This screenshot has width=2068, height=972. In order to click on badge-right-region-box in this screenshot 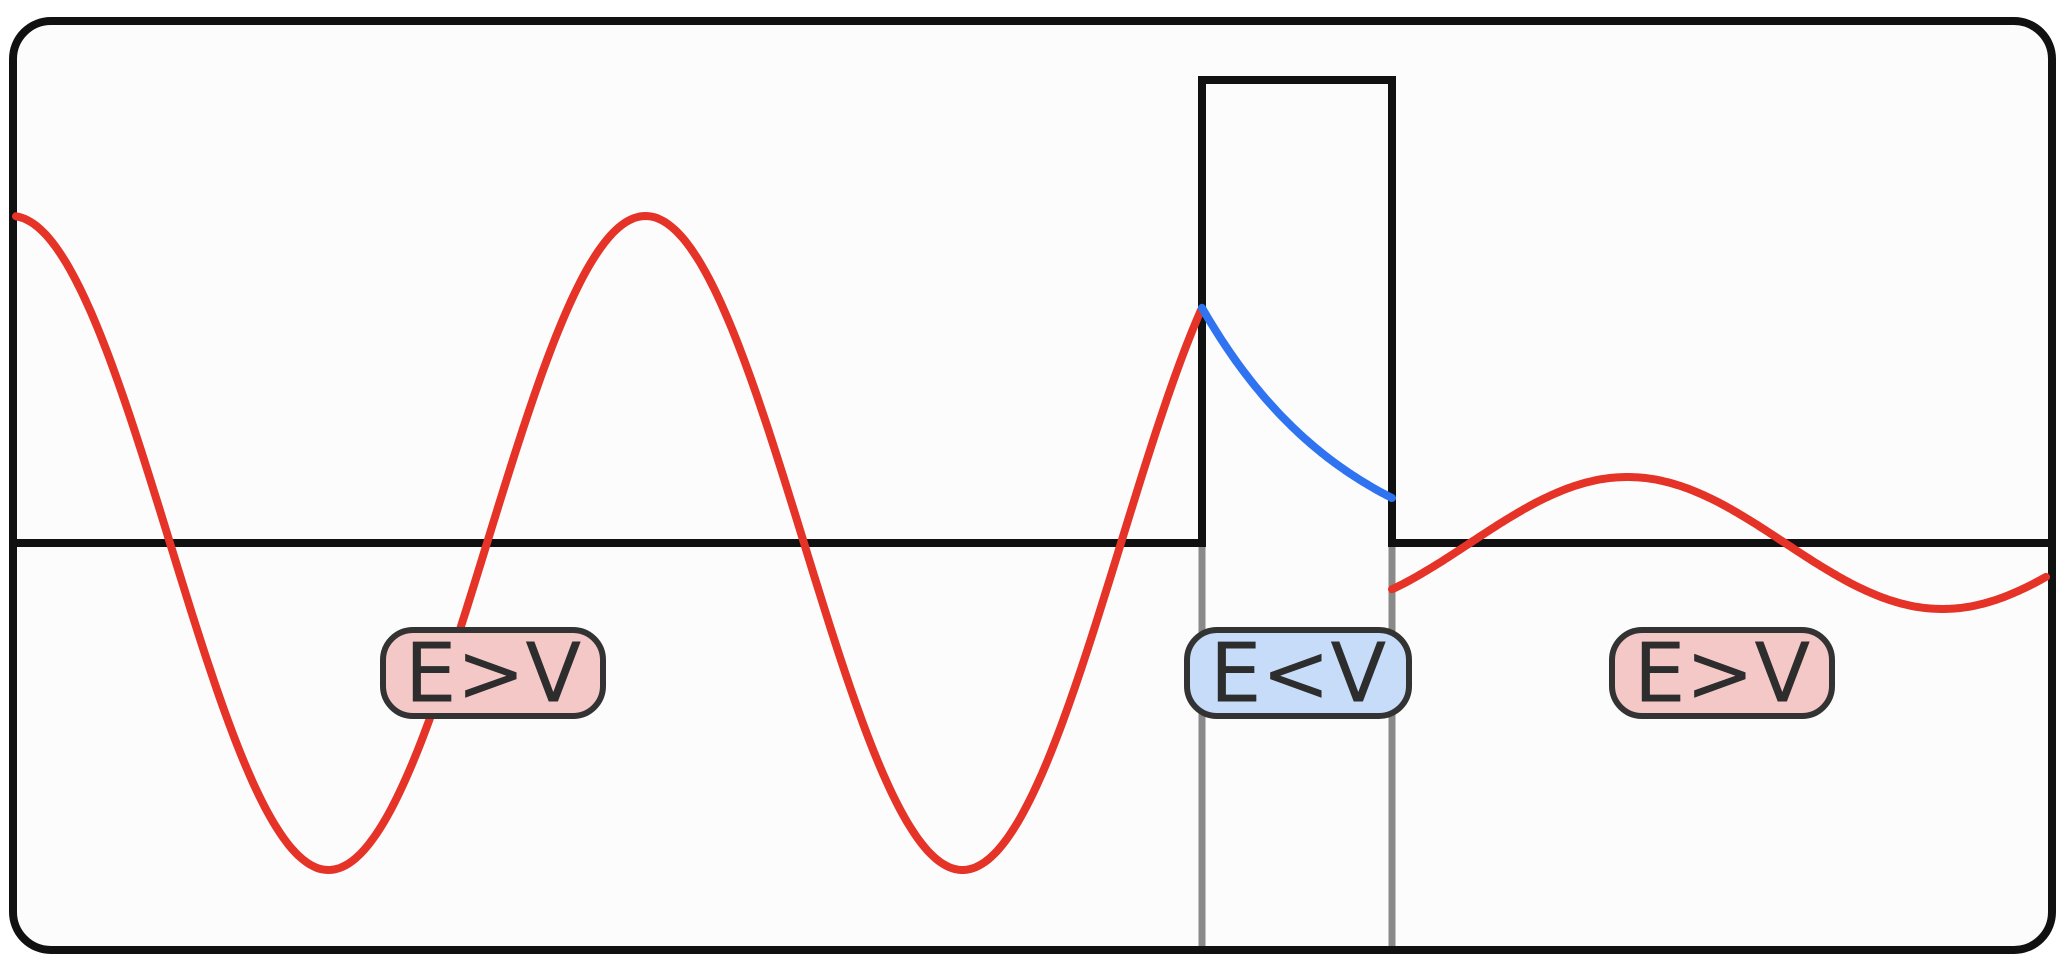, I will do `click(1722, 673)`.